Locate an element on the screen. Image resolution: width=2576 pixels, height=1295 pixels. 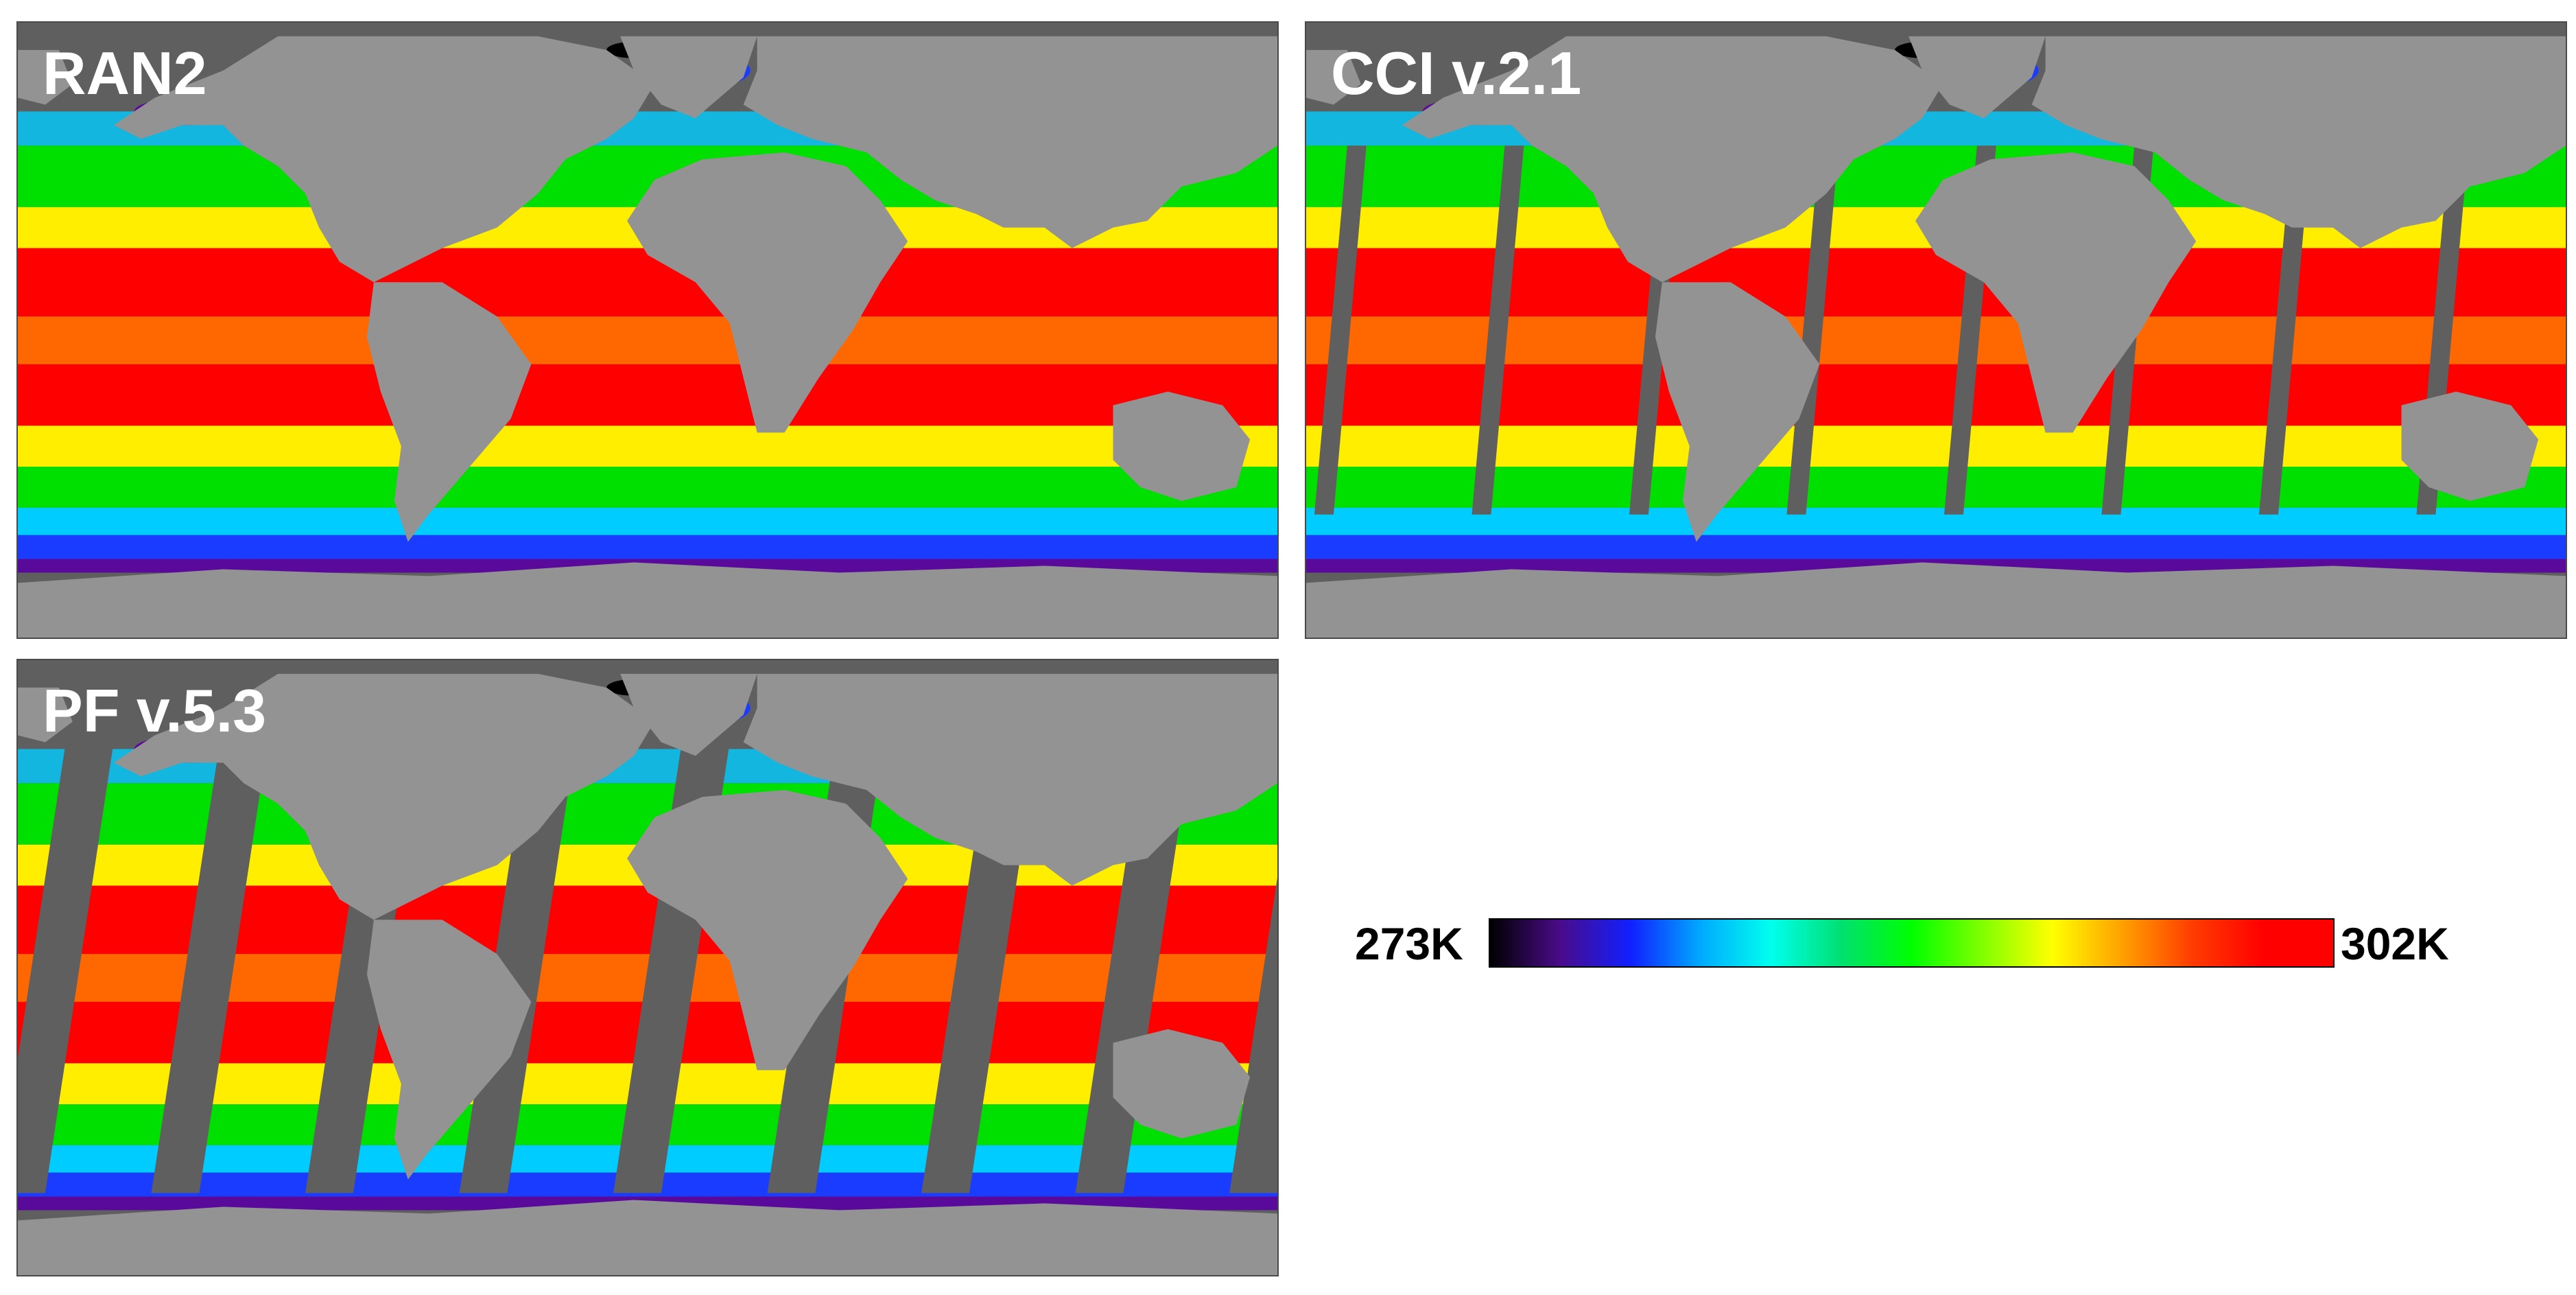
panel-label: RAN2 is located at coordinates (125, 73).